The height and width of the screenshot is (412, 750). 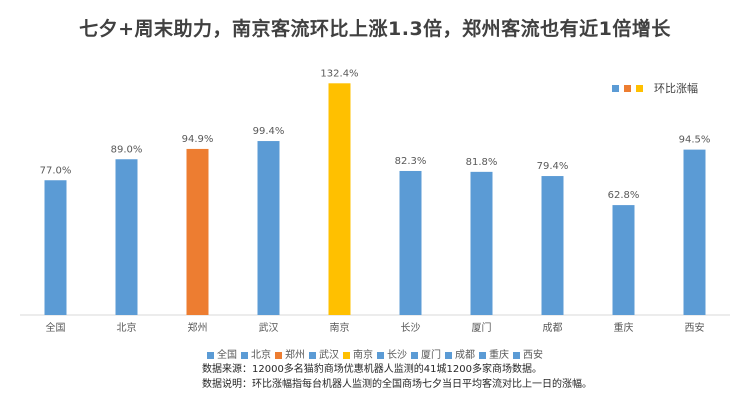 I want to click on legend-top: 环比涨幅, so click(x=655, y=88).